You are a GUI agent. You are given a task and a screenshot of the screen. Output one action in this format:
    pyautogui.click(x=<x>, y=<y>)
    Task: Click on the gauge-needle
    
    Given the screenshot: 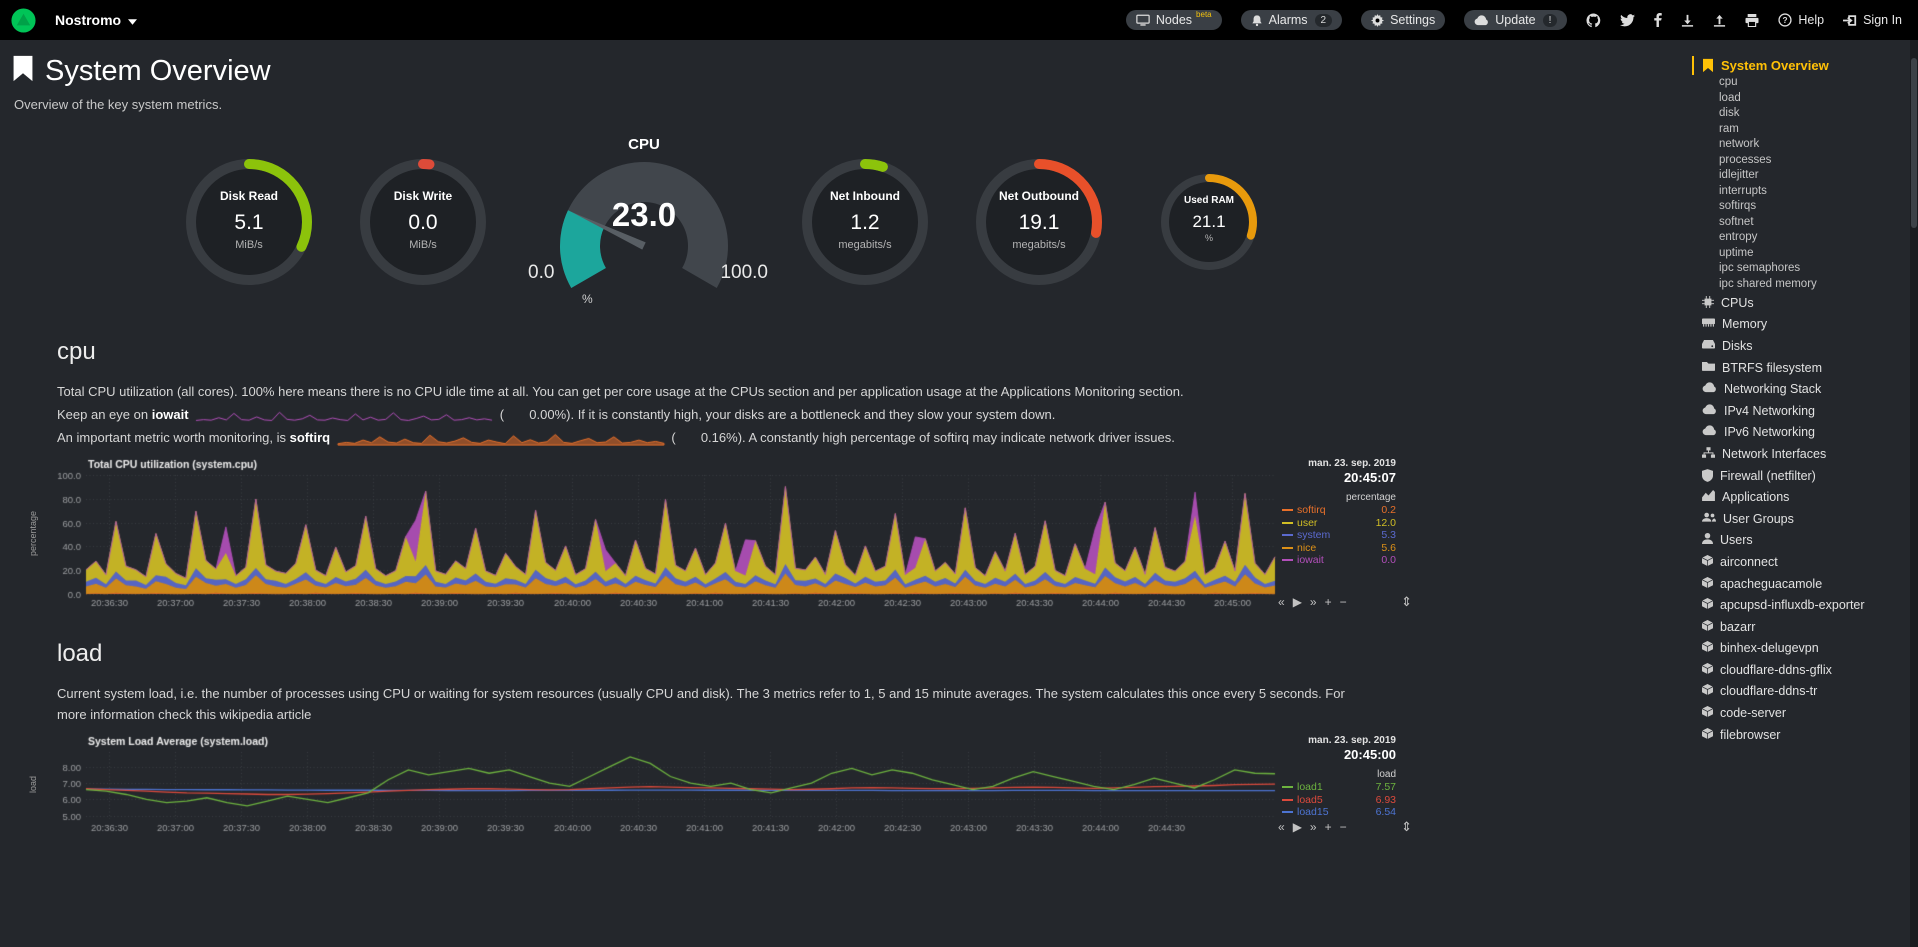 What is the action you would take?
    pyautogui.click(x=608, y=230)
    